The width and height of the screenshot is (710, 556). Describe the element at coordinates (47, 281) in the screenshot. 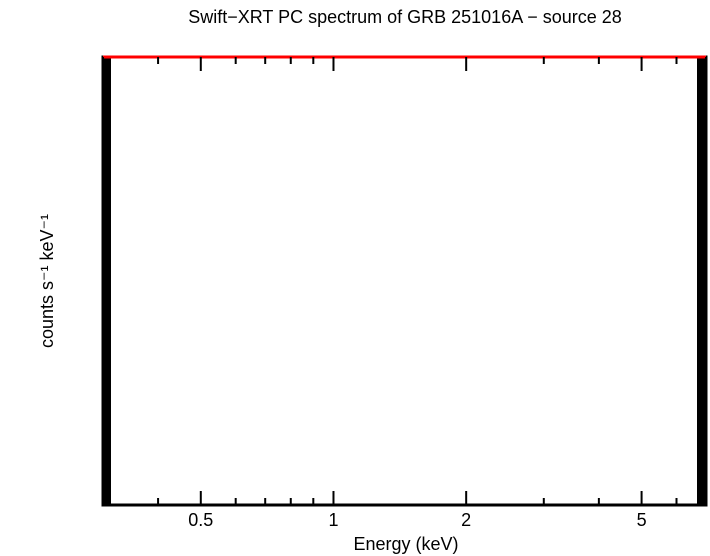

I see `y-axis-label: counts s⁻¹ keV⁻¹` at that location.